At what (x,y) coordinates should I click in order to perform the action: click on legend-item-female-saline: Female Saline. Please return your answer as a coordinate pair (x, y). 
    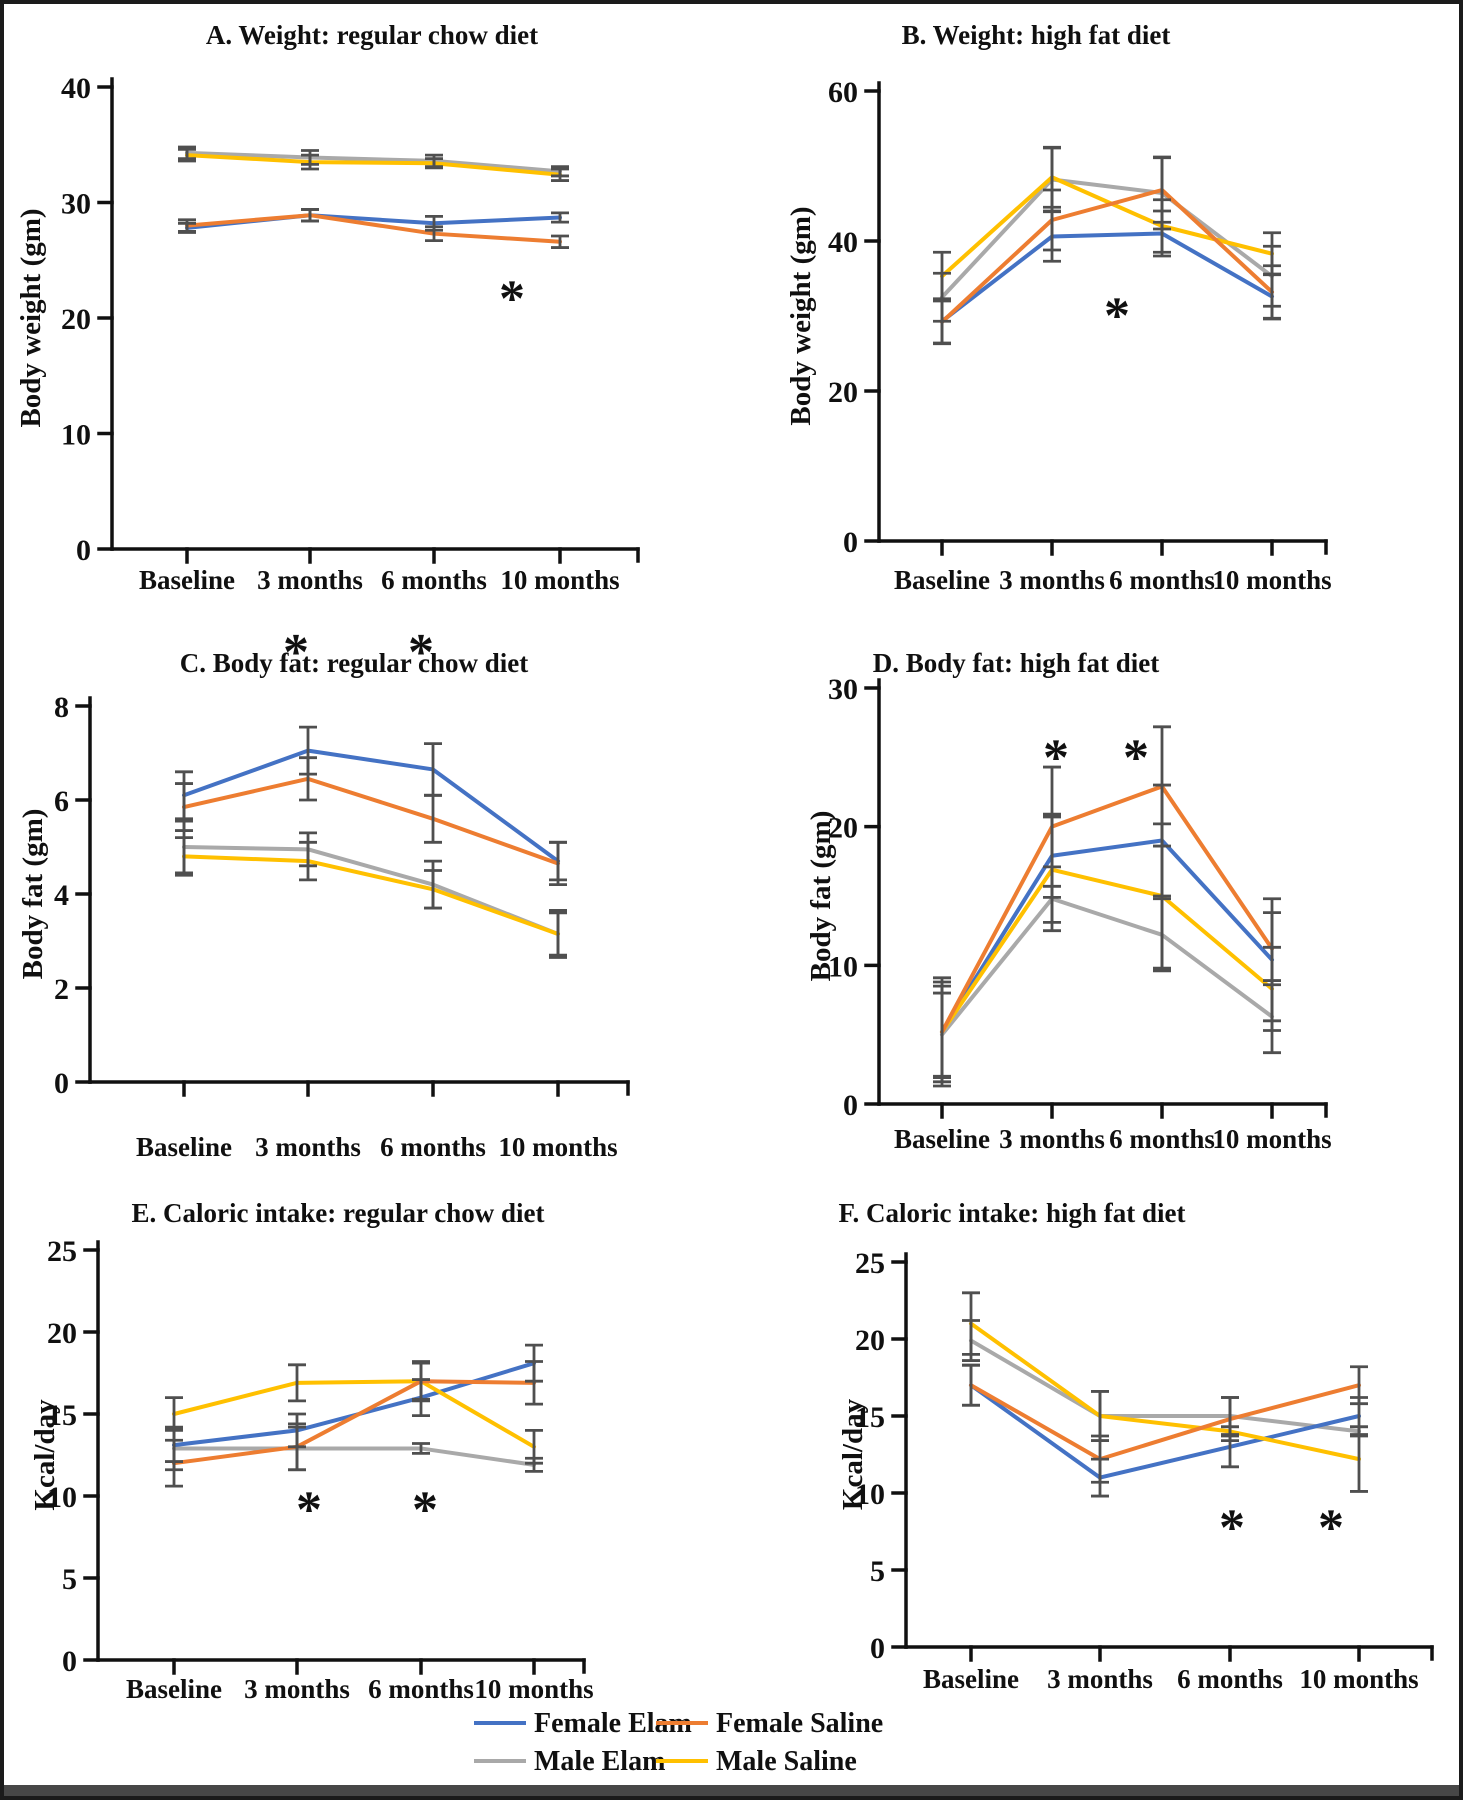
    Looking at the image, I should click on (769, 1723).